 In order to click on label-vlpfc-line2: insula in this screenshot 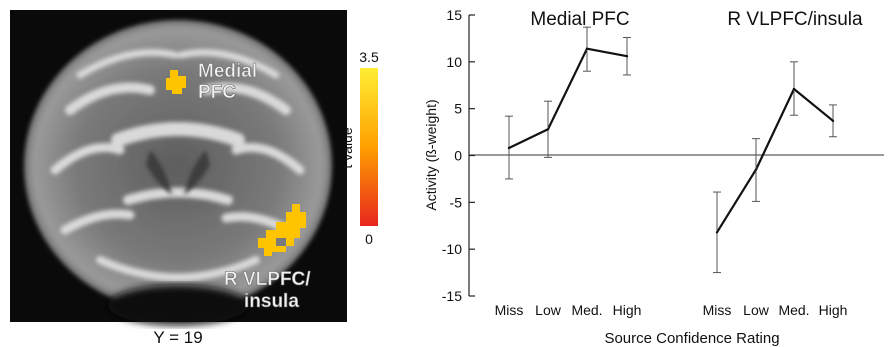, I will do `click(271, 301)`.